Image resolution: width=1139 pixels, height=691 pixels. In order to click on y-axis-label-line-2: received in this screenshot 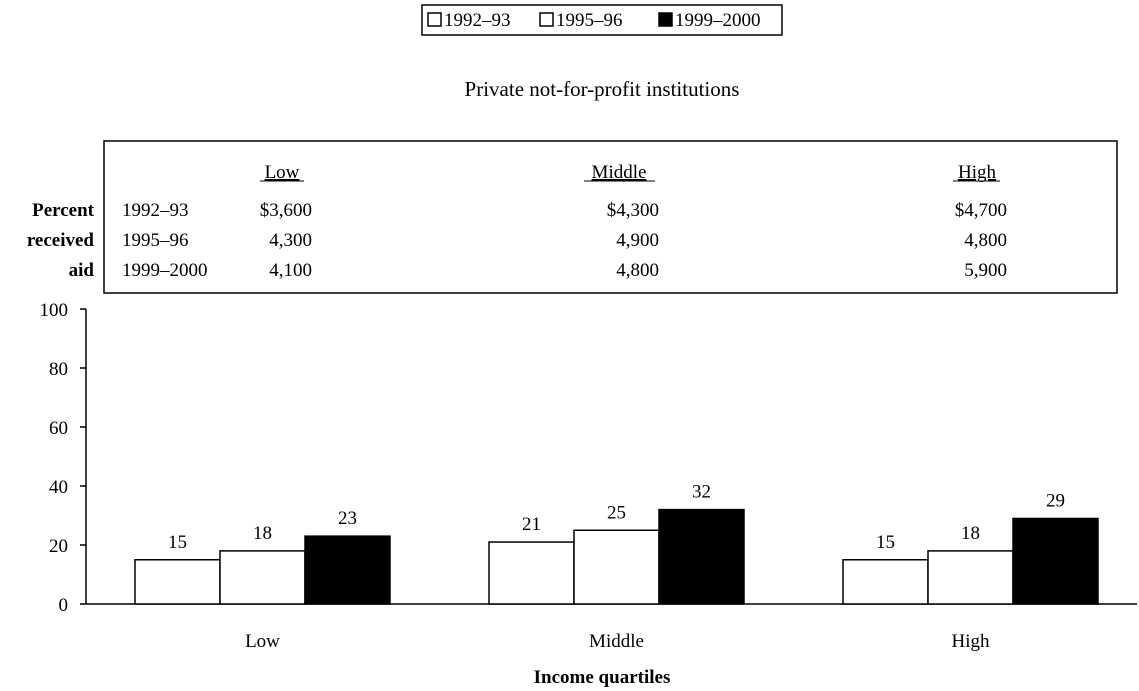, I will do `click(61, 240)`.